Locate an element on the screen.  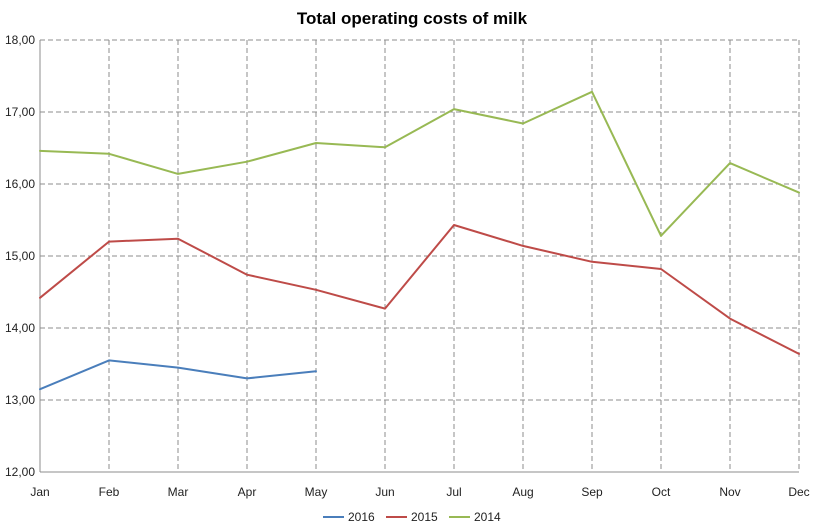
legend-label-2014: 2014 is located at coordinates (487, 517).